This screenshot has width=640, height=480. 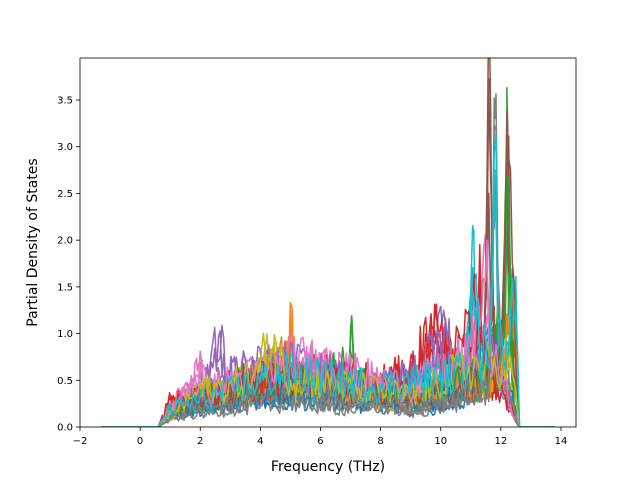 I want to click on x-axis-ticks: −2 0 2 4 6 8 10 12 14, so click(x=320, y=437).